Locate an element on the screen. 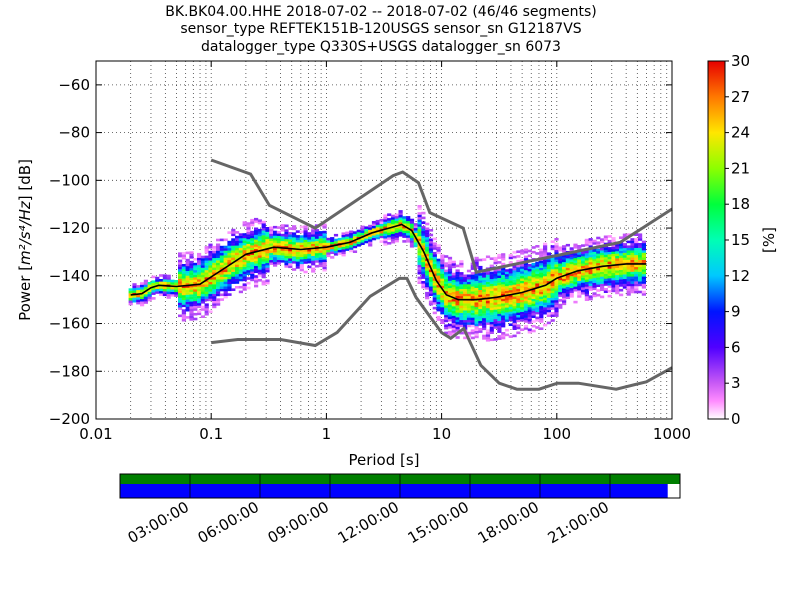 The height and width of the screenshot is (600, 800). y-tick-label: −200 is located at coordinates (69, 419).